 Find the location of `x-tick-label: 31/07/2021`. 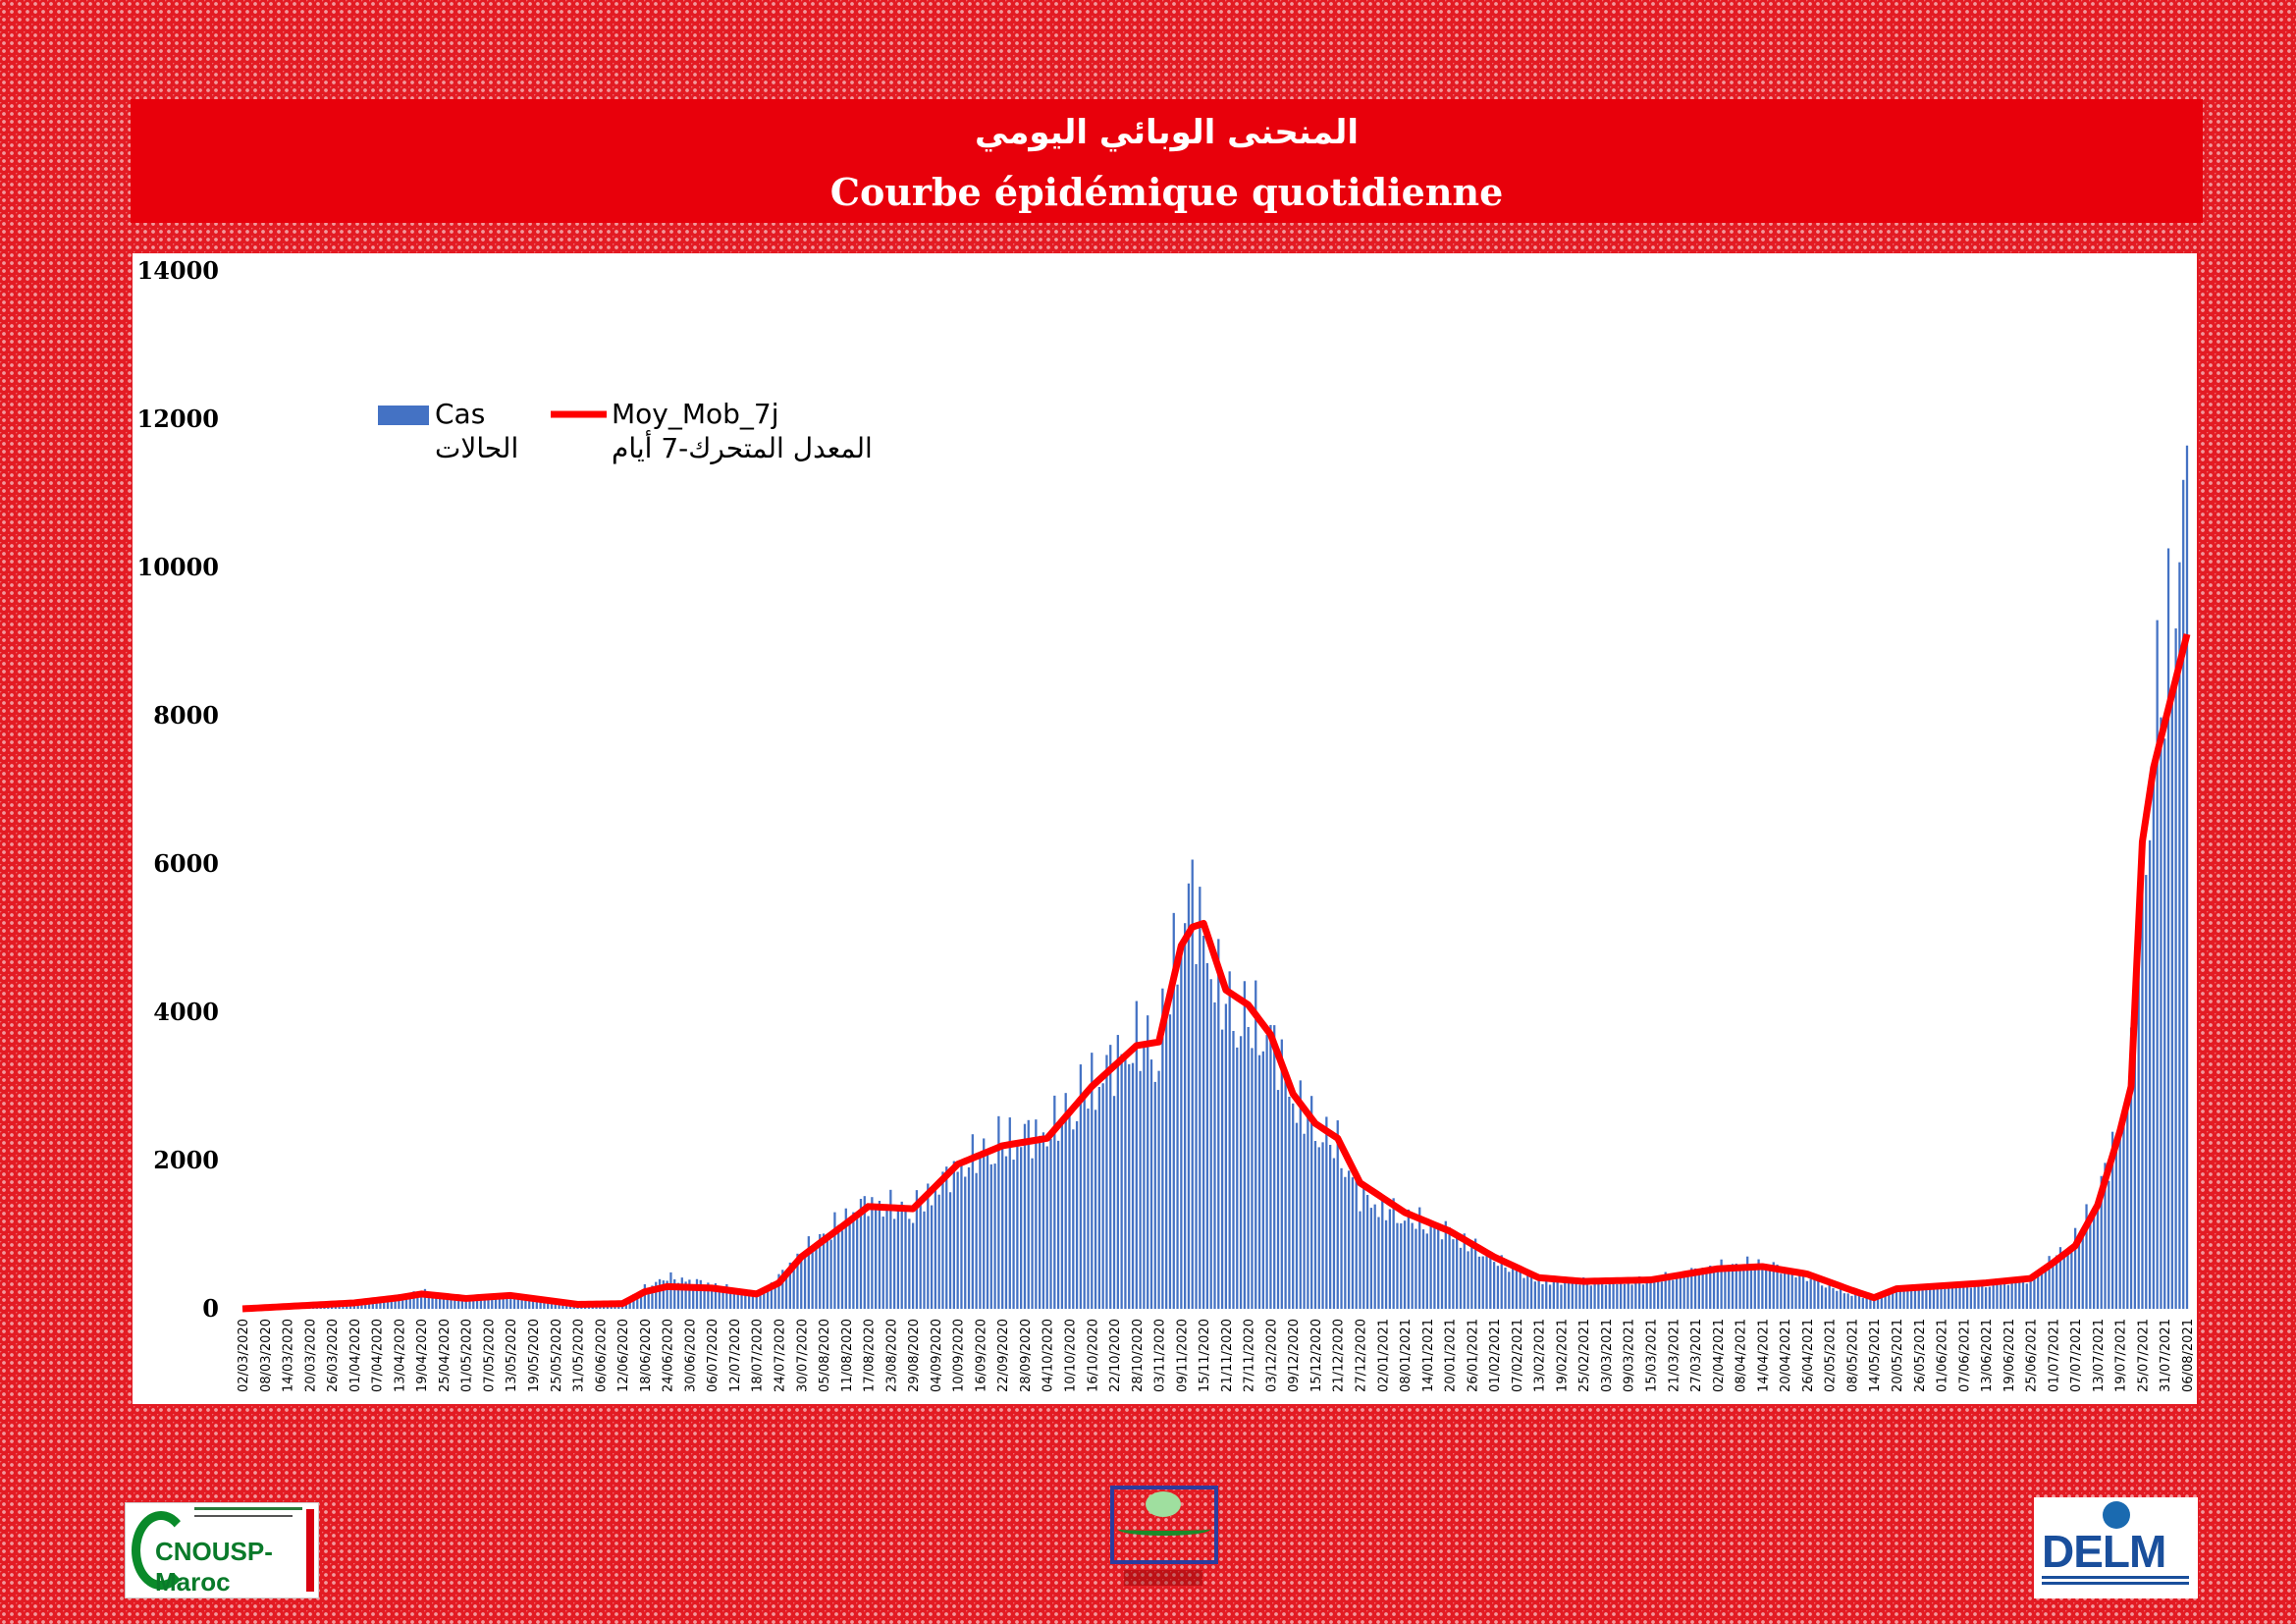

x-tick-label: 31/07/2021 is located at coordinates (2166, 1355).